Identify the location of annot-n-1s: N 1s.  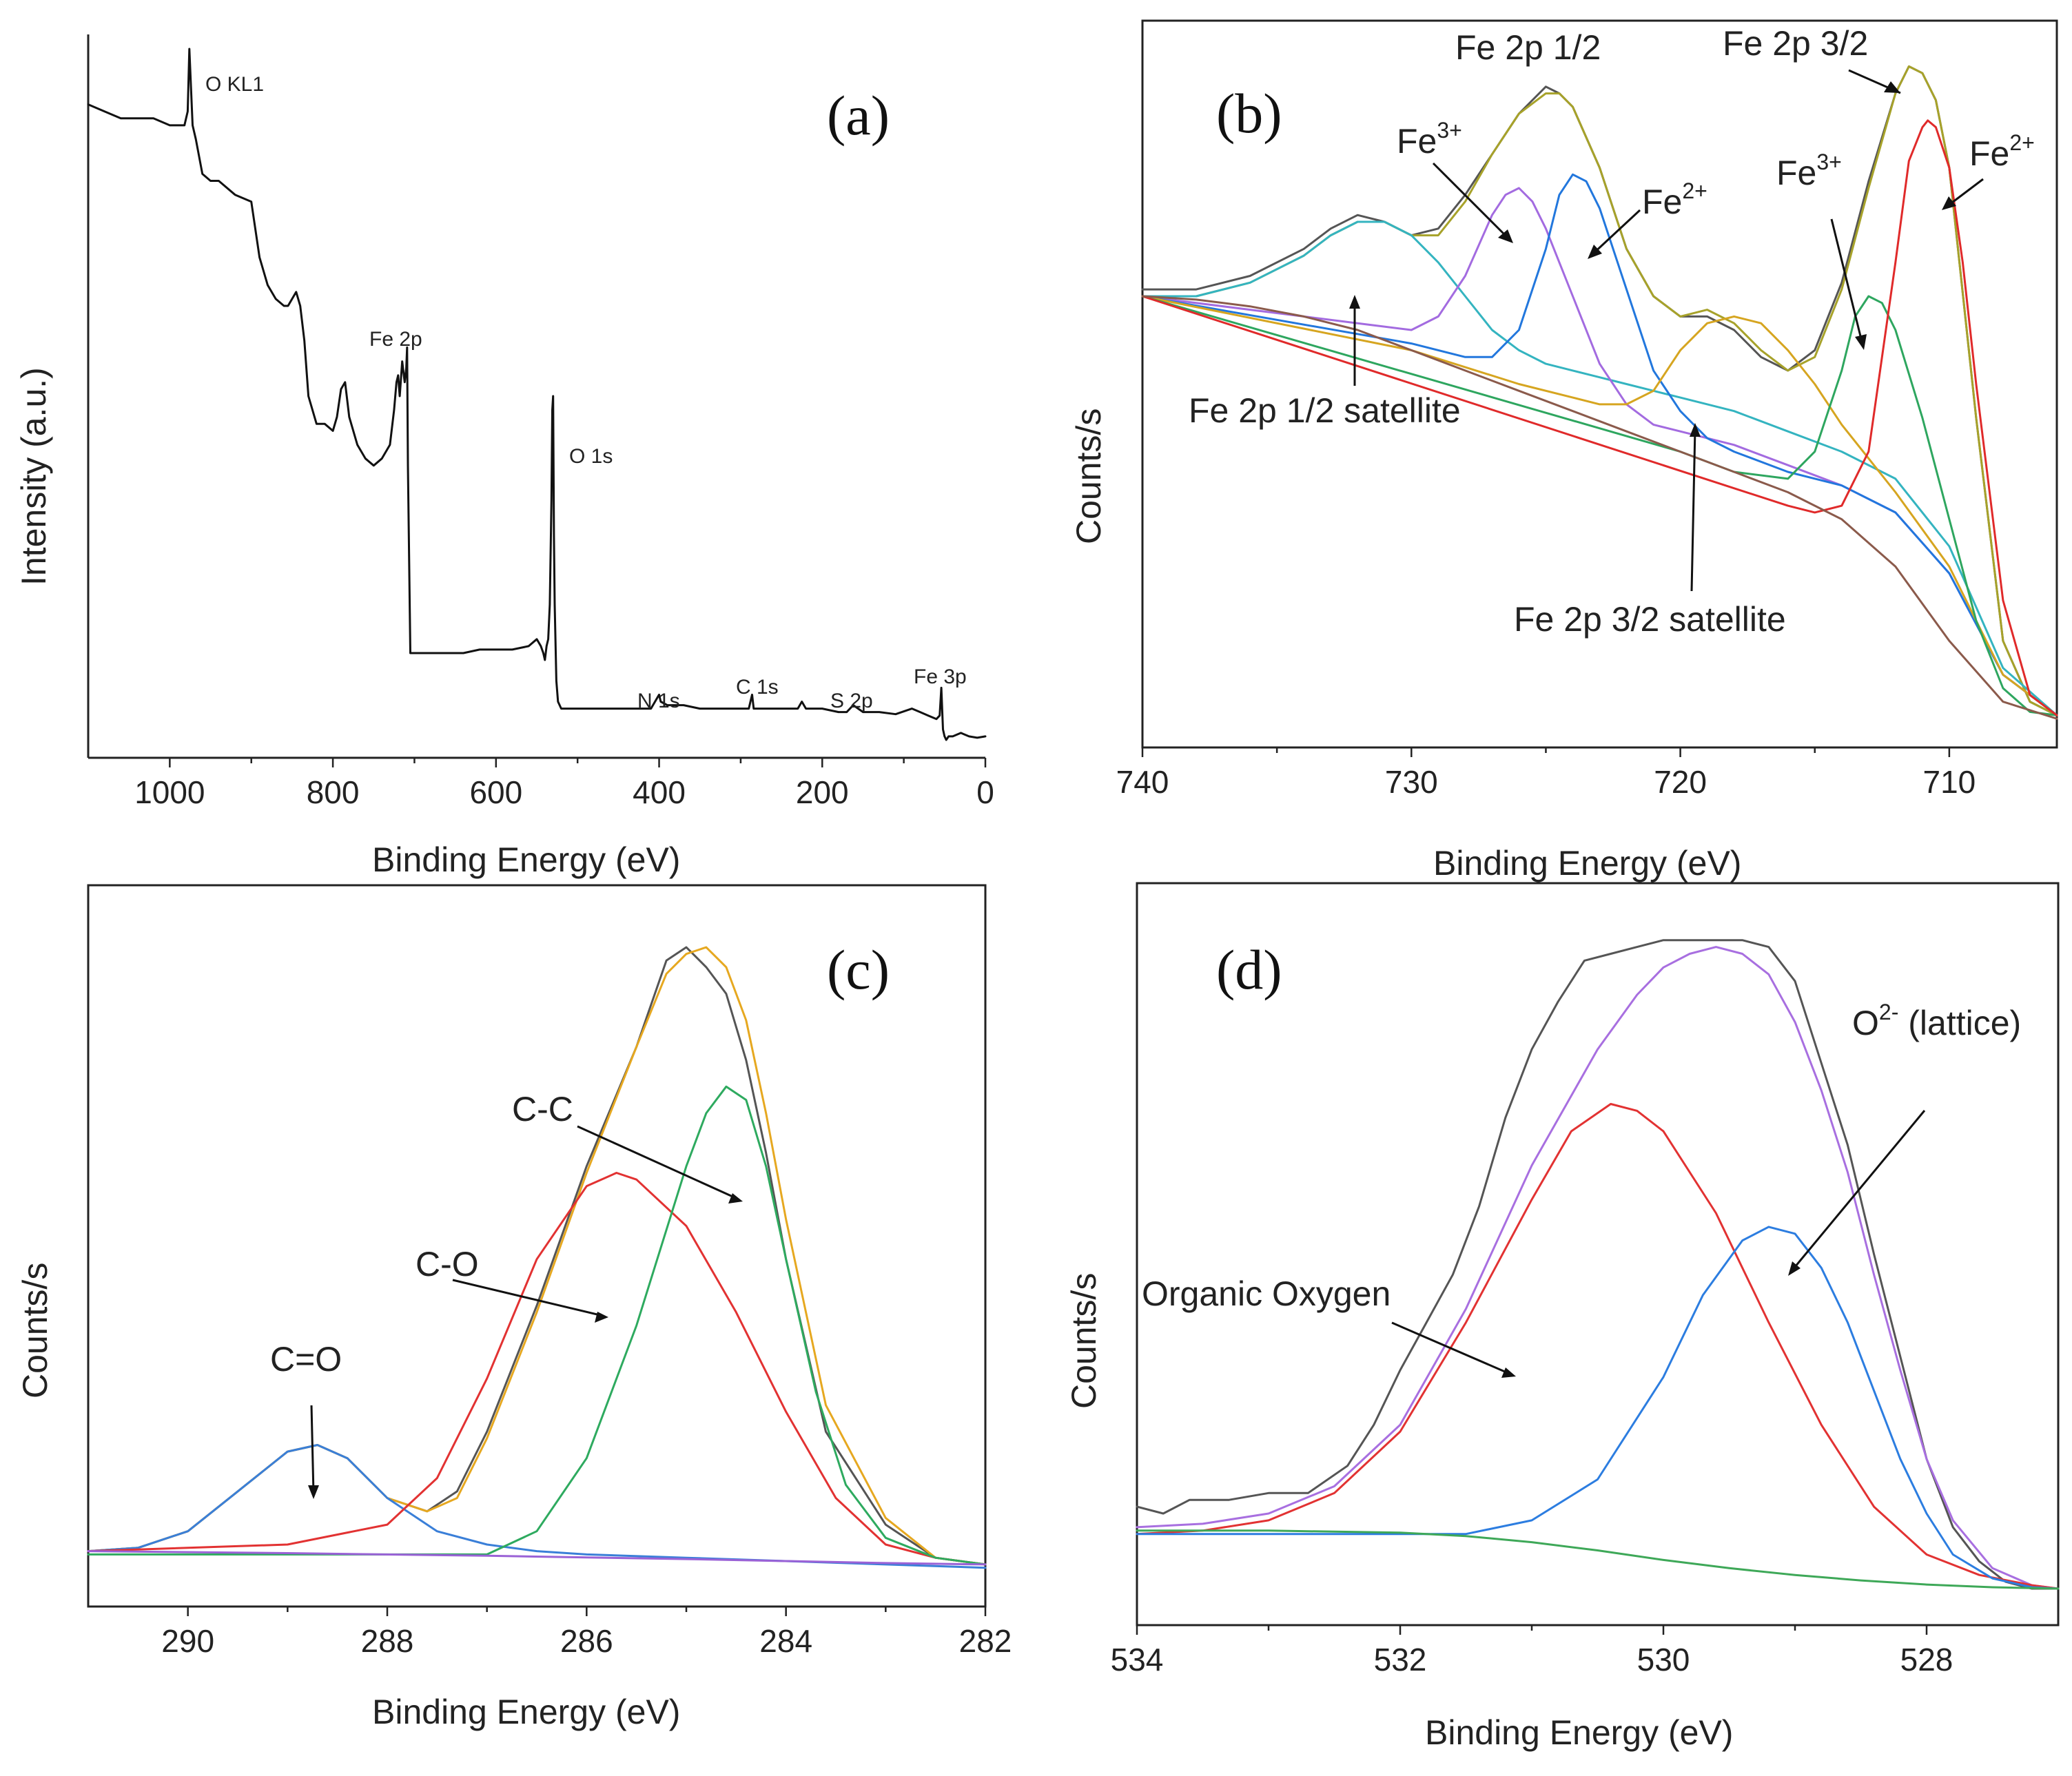
(658, 701).